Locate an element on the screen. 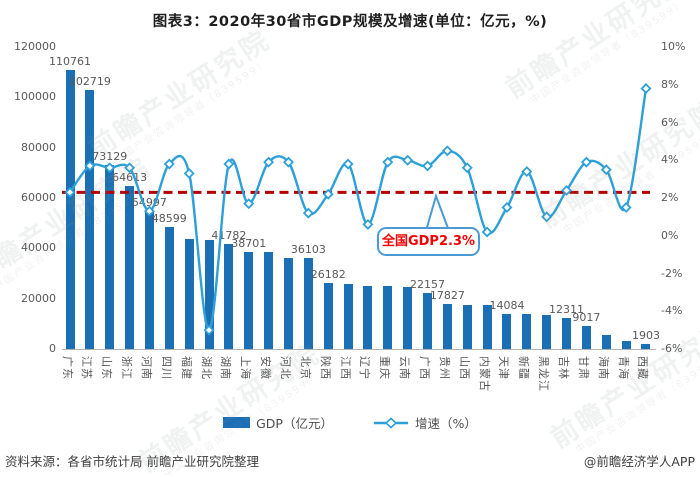 This screenshot has width=700, height=477. x-axis-label-河南: 河南 is located at coordinates (146, 368).